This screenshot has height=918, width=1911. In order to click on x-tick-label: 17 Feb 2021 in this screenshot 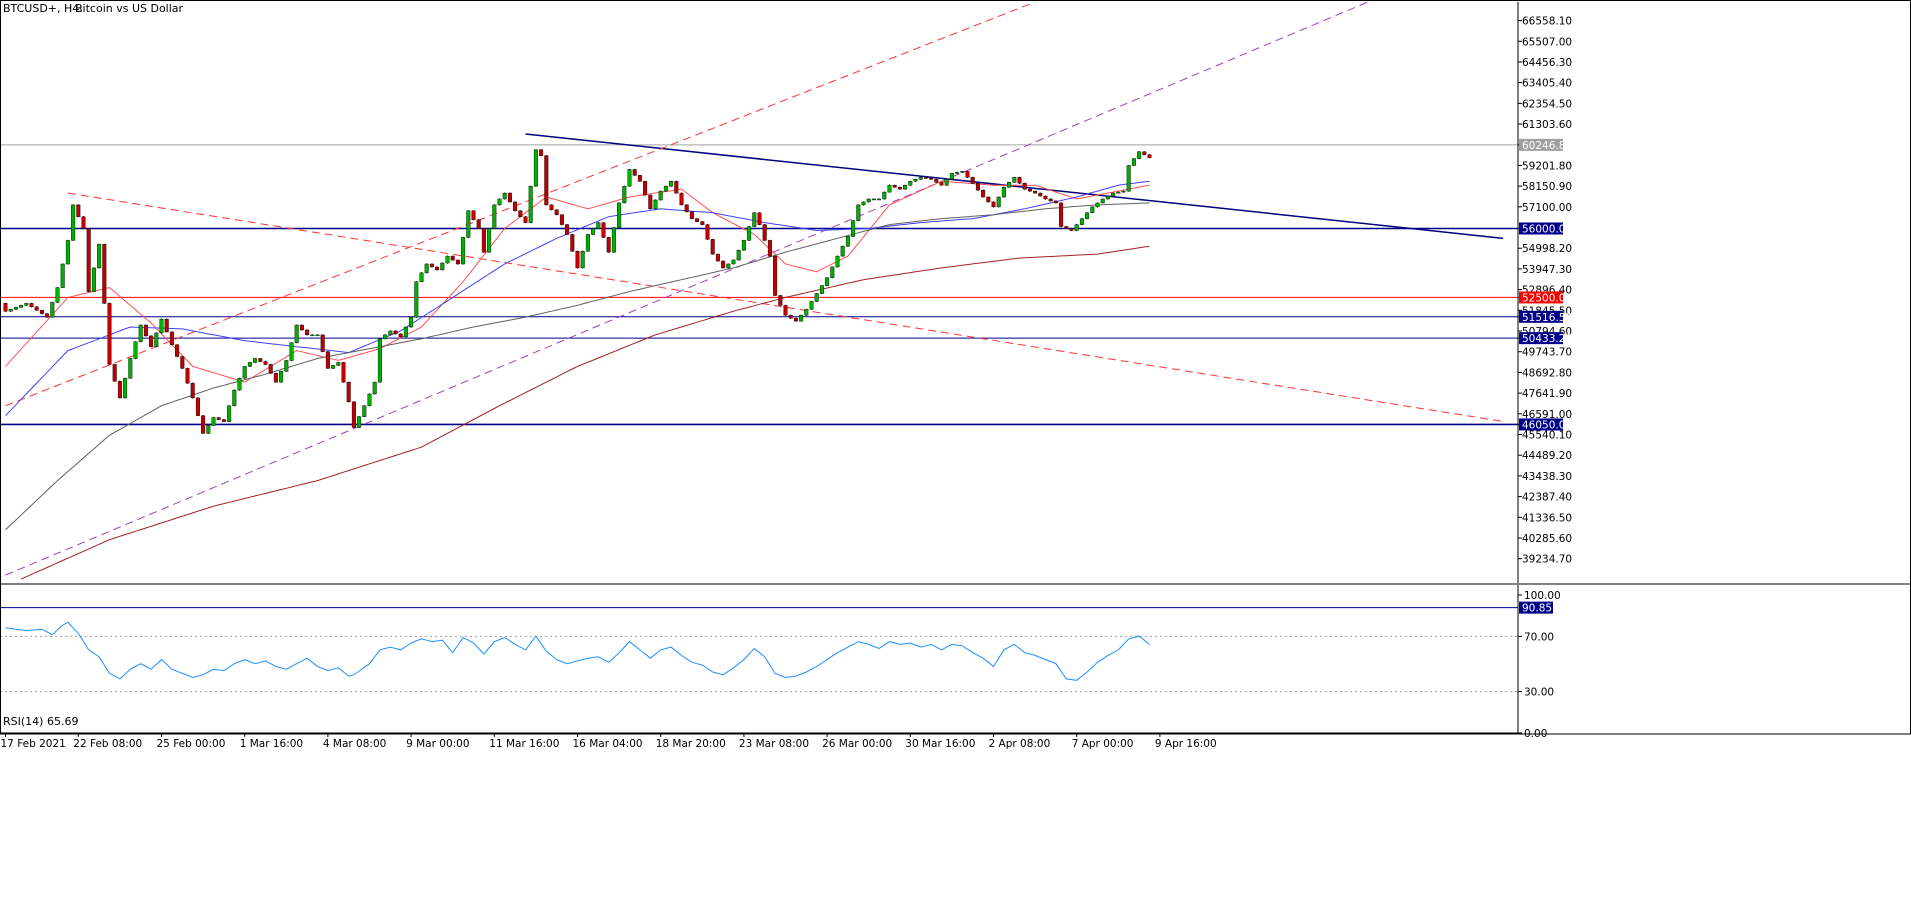, I will do `click(33, 744)`.